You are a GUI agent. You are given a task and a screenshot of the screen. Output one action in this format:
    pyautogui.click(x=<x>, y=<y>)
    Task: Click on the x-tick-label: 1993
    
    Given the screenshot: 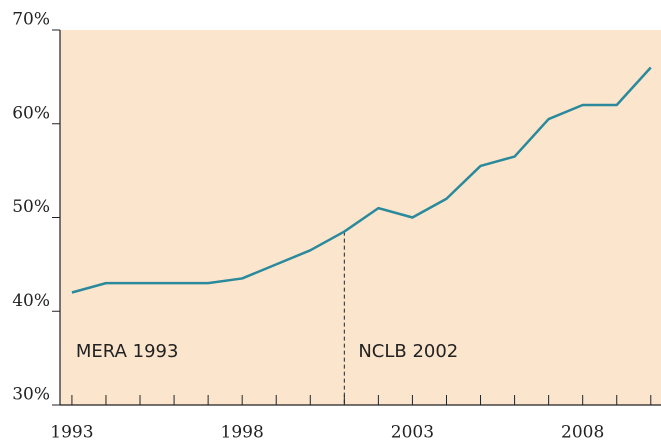 What is the action you would take?
    pyautogui.click(x=71, y=433)
    